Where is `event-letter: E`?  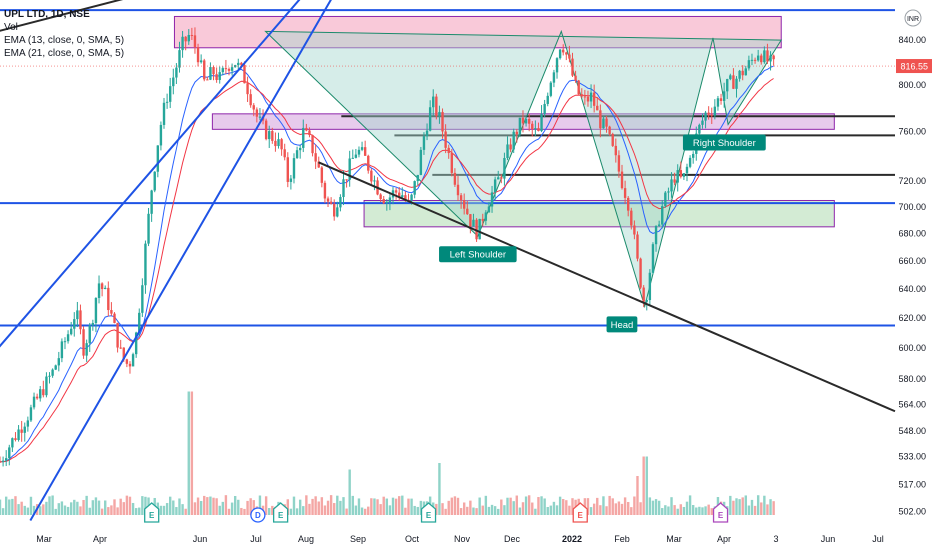
event-letter: E is located at coordinates (429, 515).